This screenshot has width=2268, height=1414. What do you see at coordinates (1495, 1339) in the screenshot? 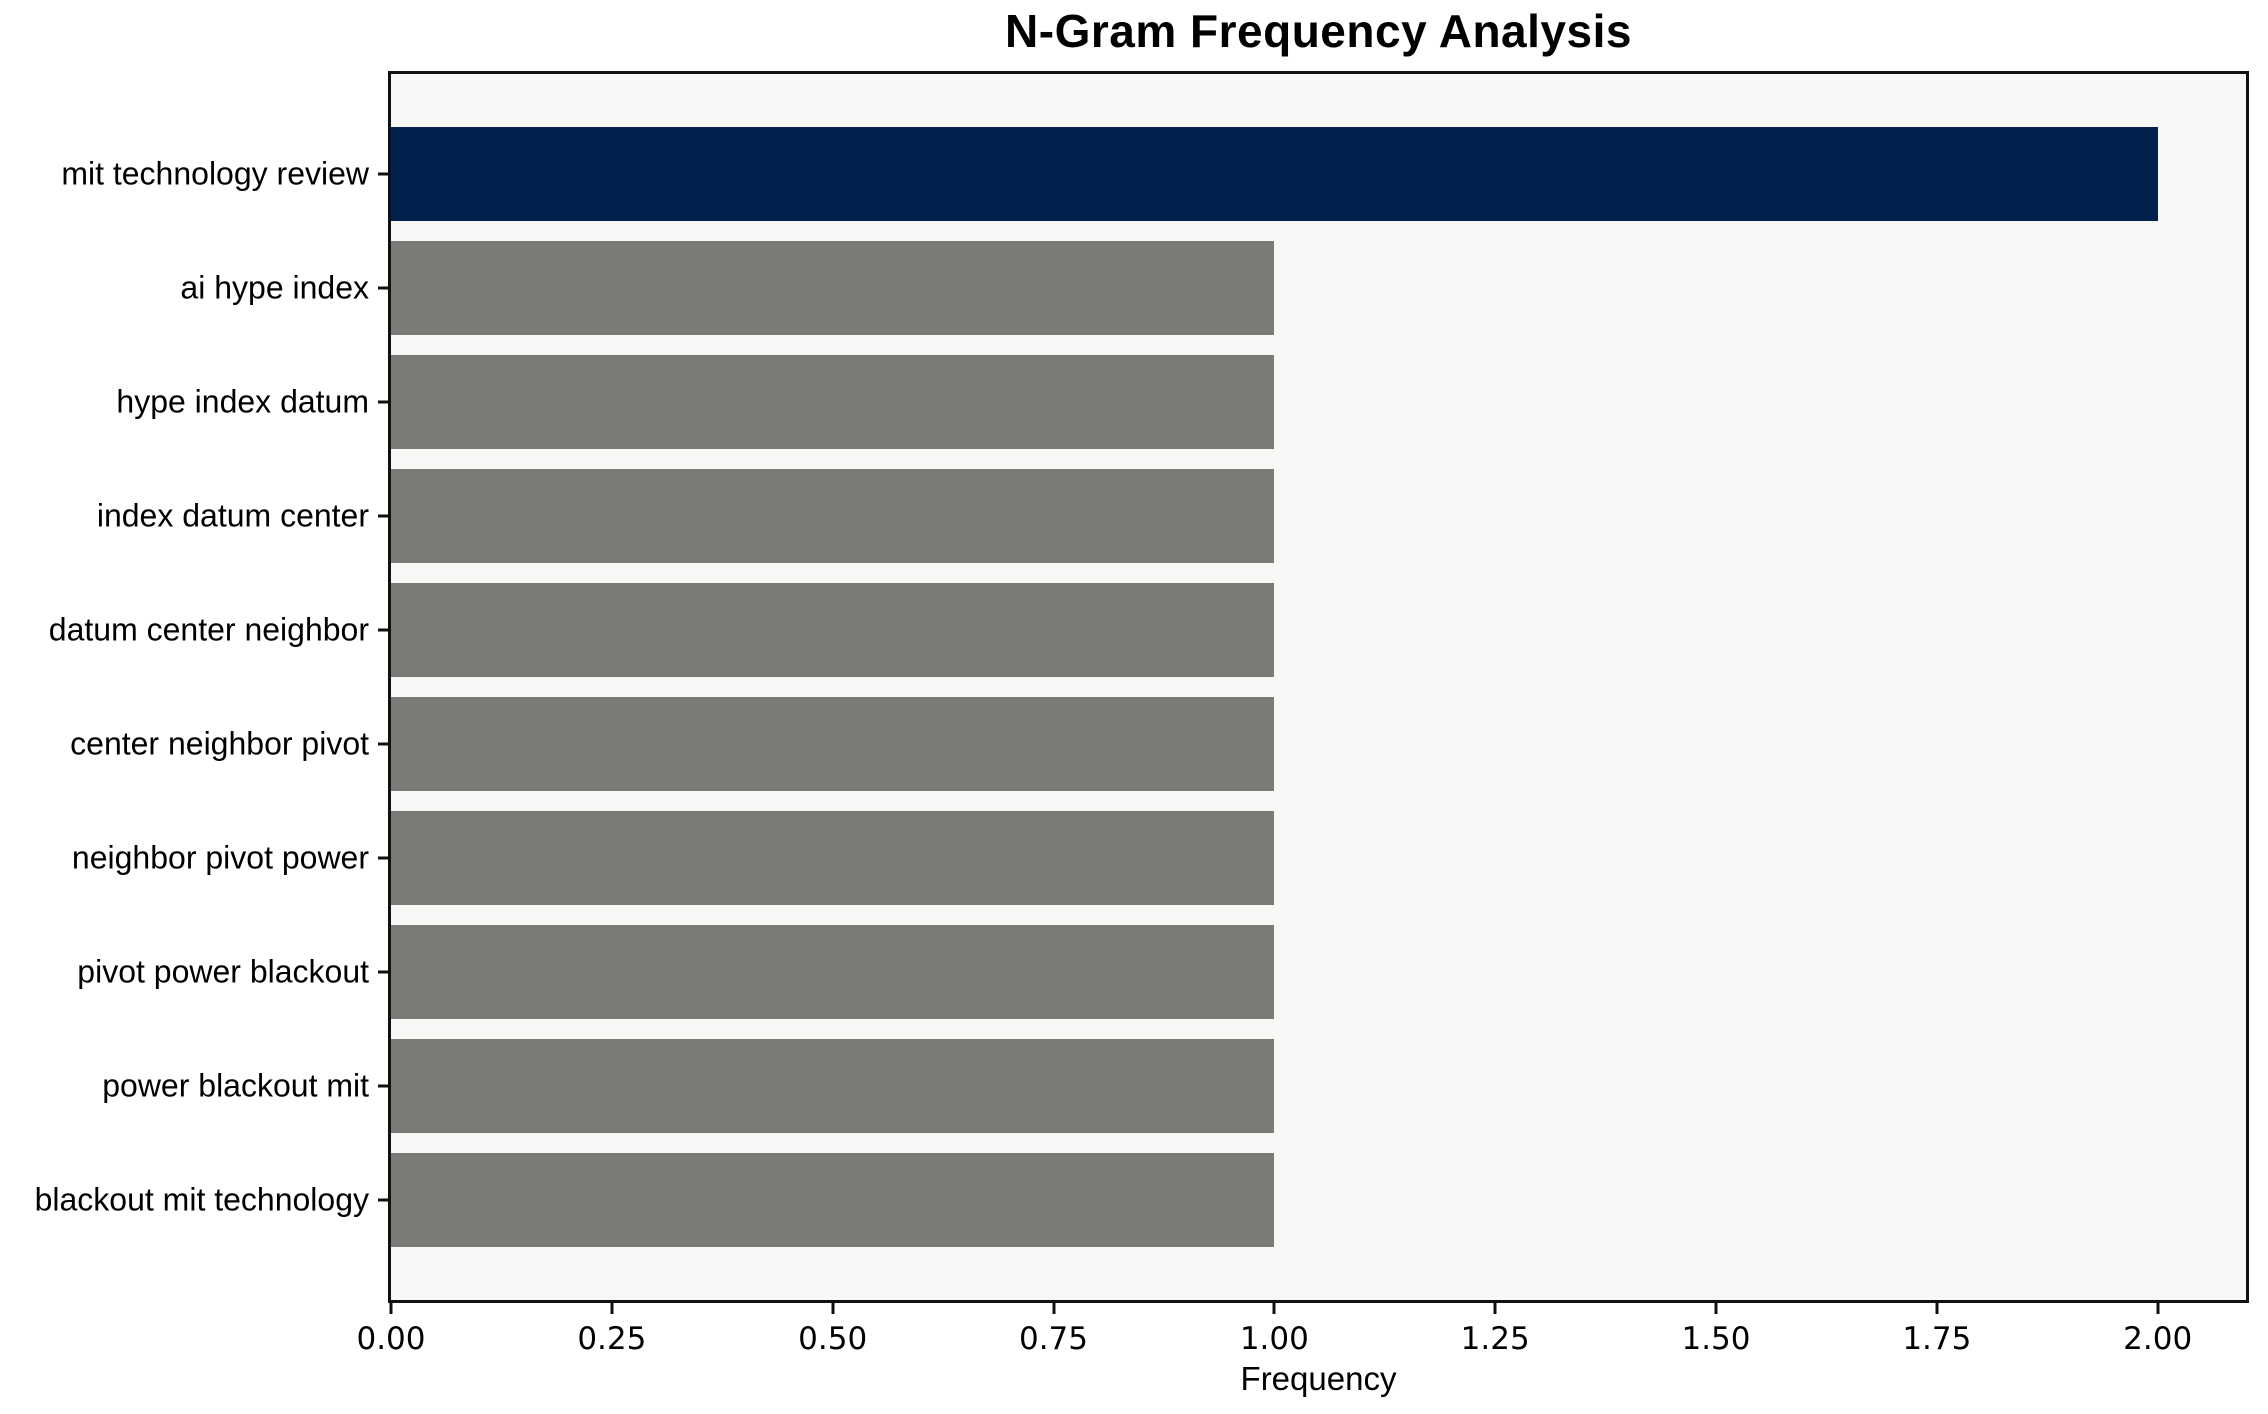
I see `x-tick-label: 1.25` at bounding box center [1495, 1339].